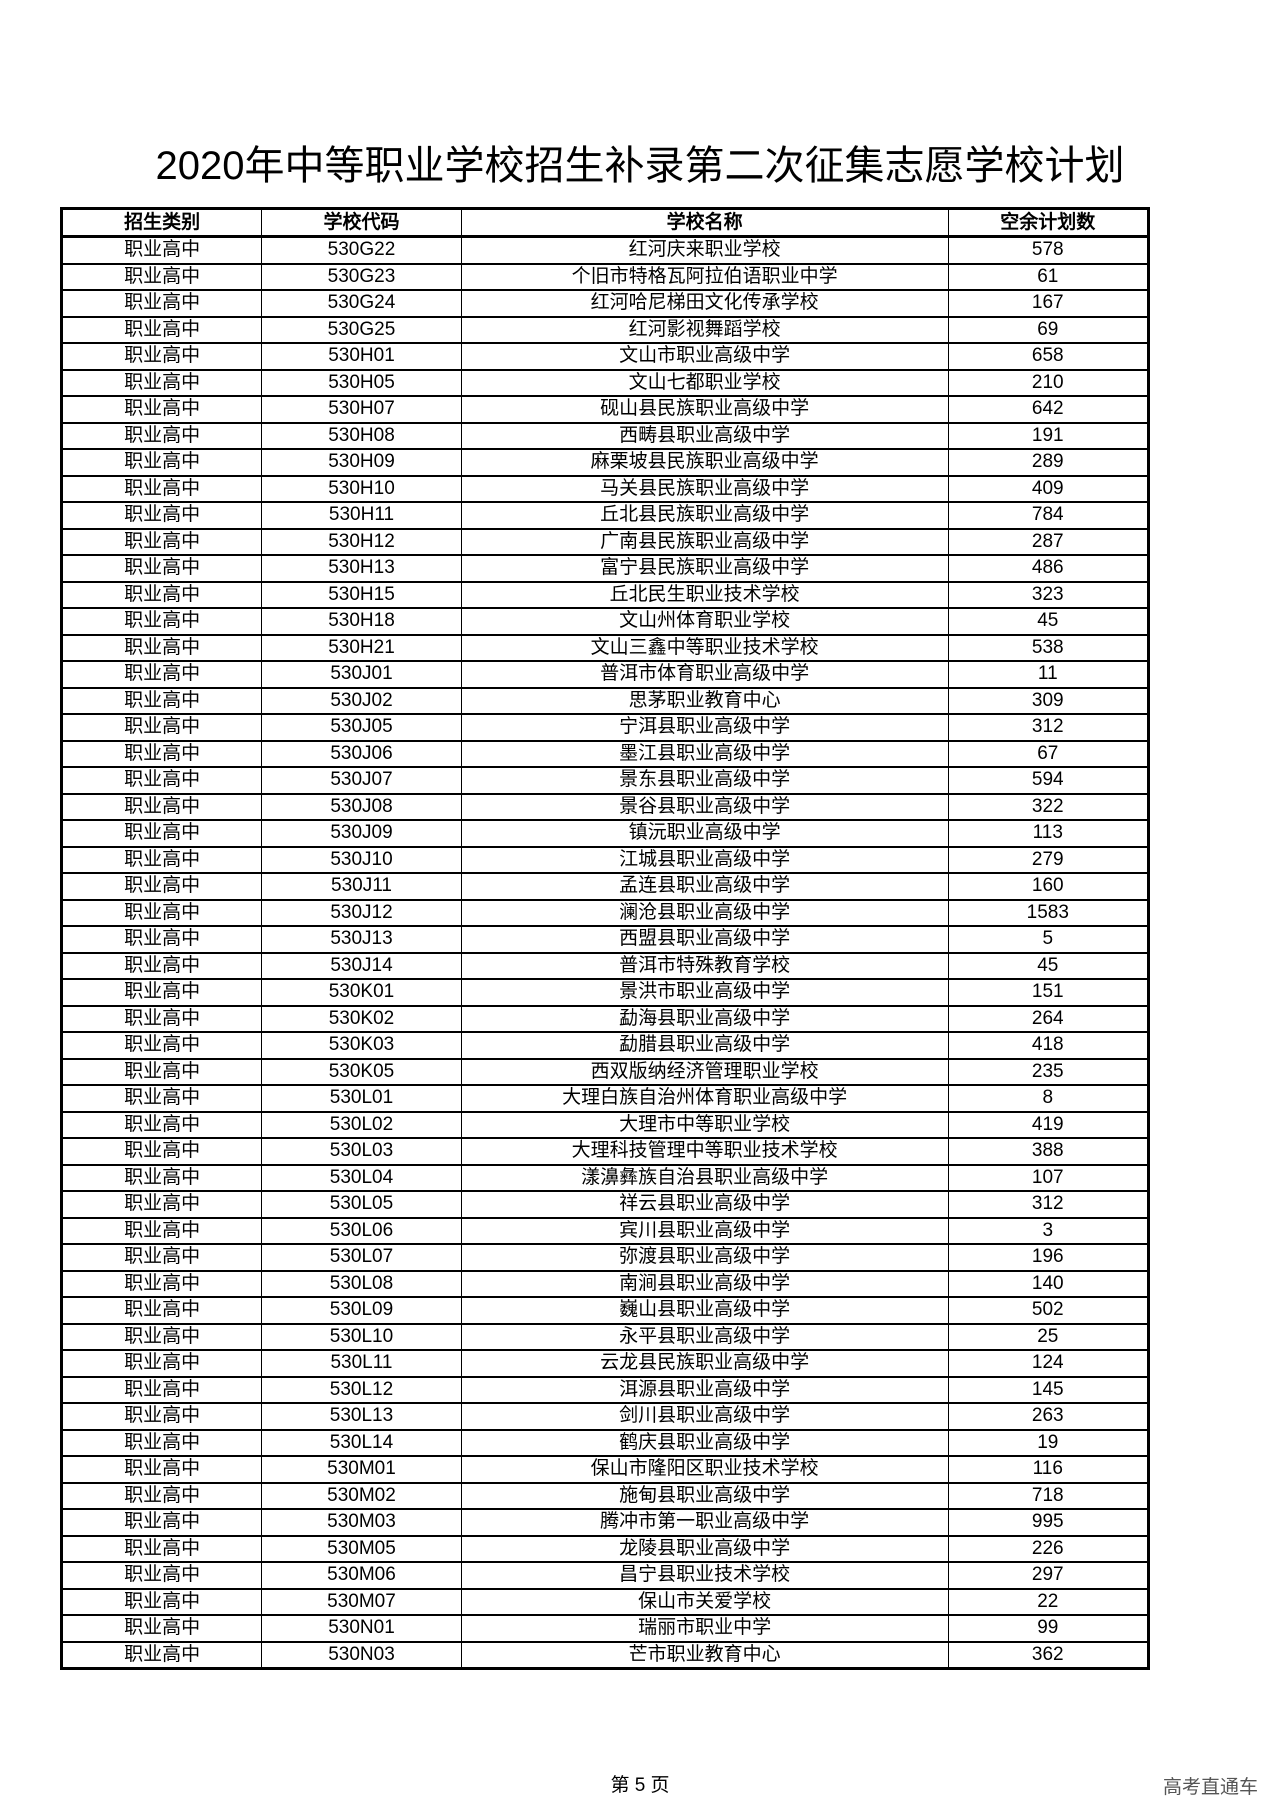  I want to click on cell-school-name: 马关县民族职业高级中学, so click(704, 489).